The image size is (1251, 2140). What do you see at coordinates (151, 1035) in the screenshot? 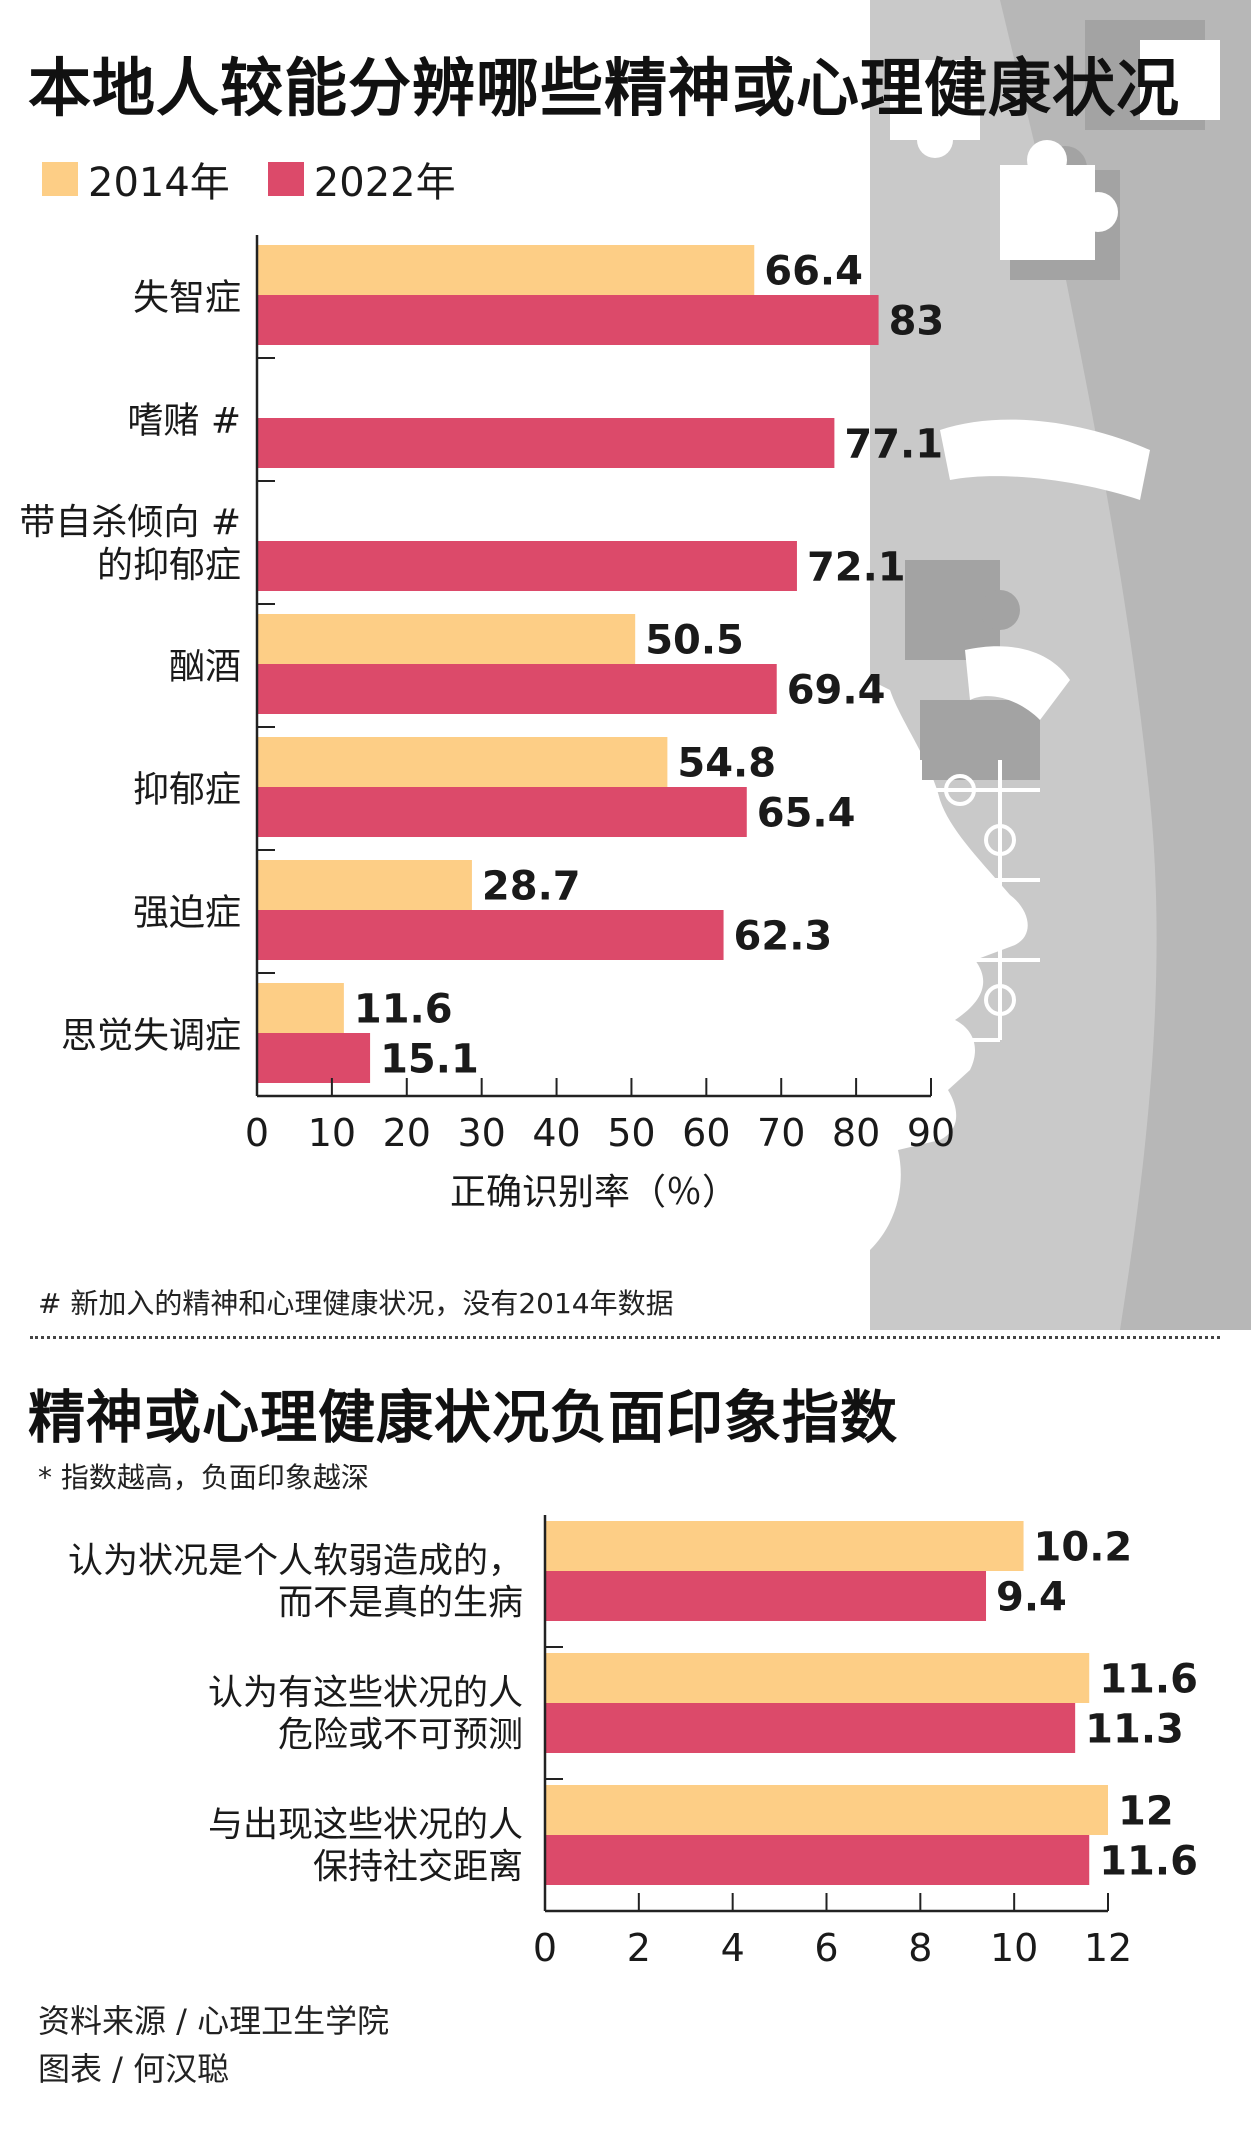
I see `category-label: 思觉失调症` at bounding box center [151, 1035].